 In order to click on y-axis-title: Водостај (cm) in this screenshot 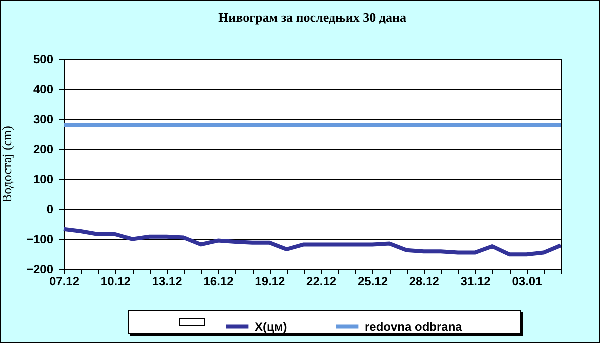, I will do `click(7, 165)`.